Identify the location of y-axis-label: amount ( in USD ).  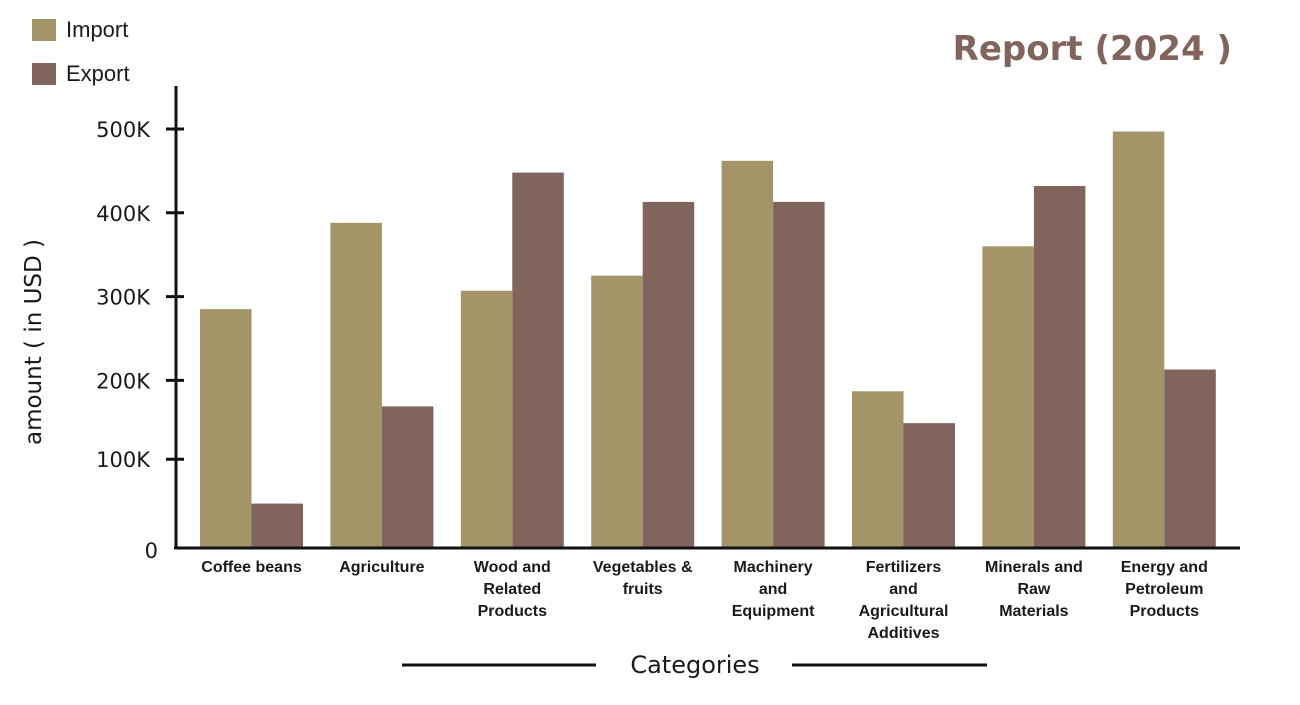
(34, 342).